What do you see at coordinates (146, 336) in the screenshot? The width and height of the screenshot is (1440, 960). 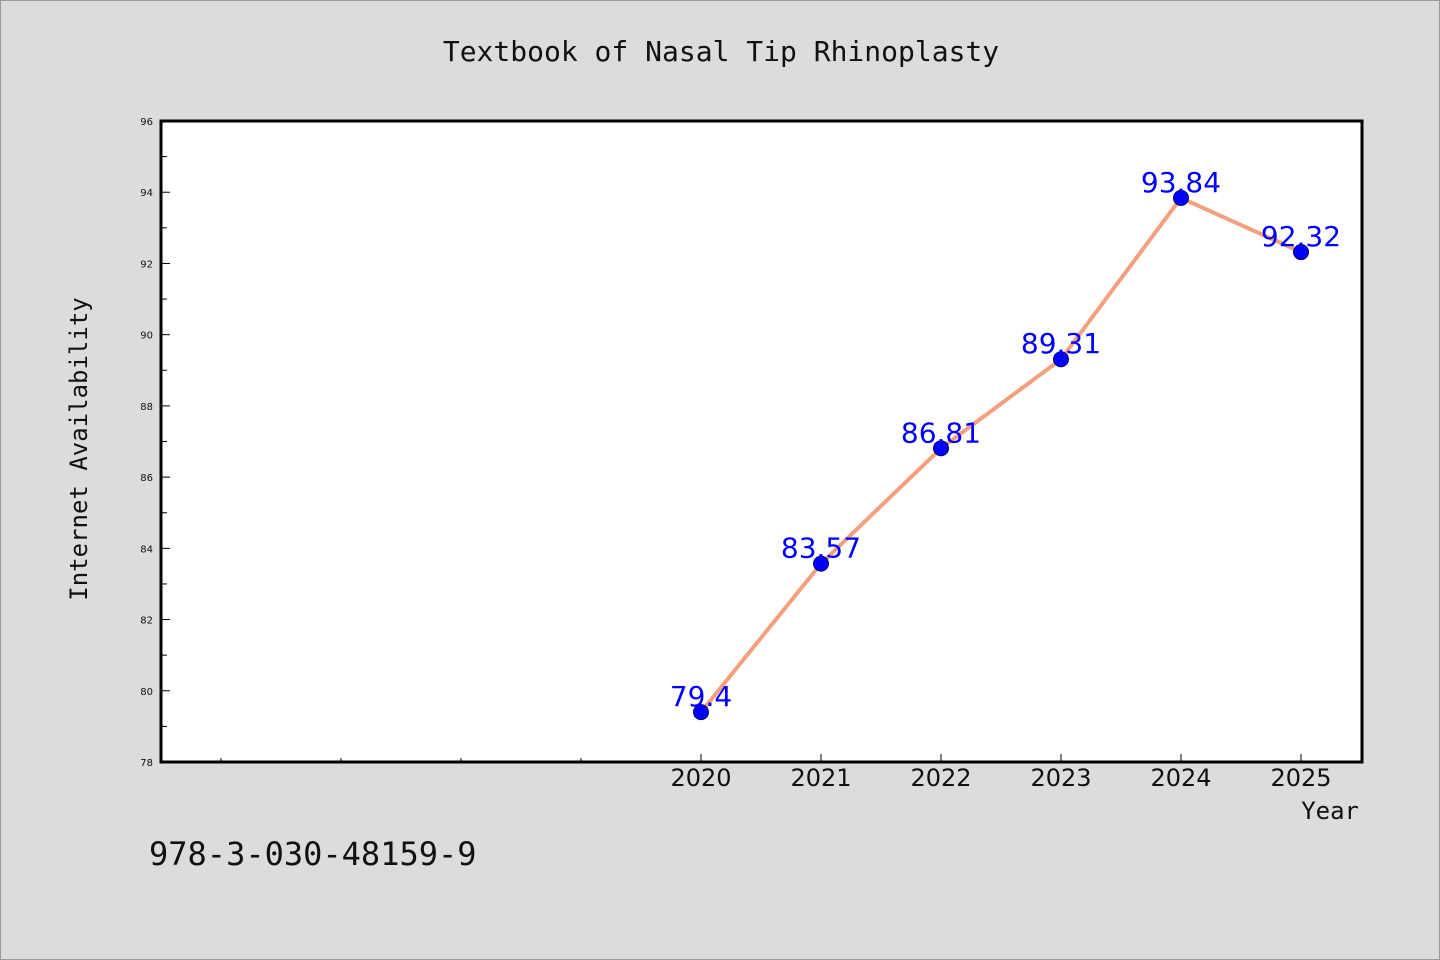 I see `y-tick-label: 90` at bounding box center [146, 336].